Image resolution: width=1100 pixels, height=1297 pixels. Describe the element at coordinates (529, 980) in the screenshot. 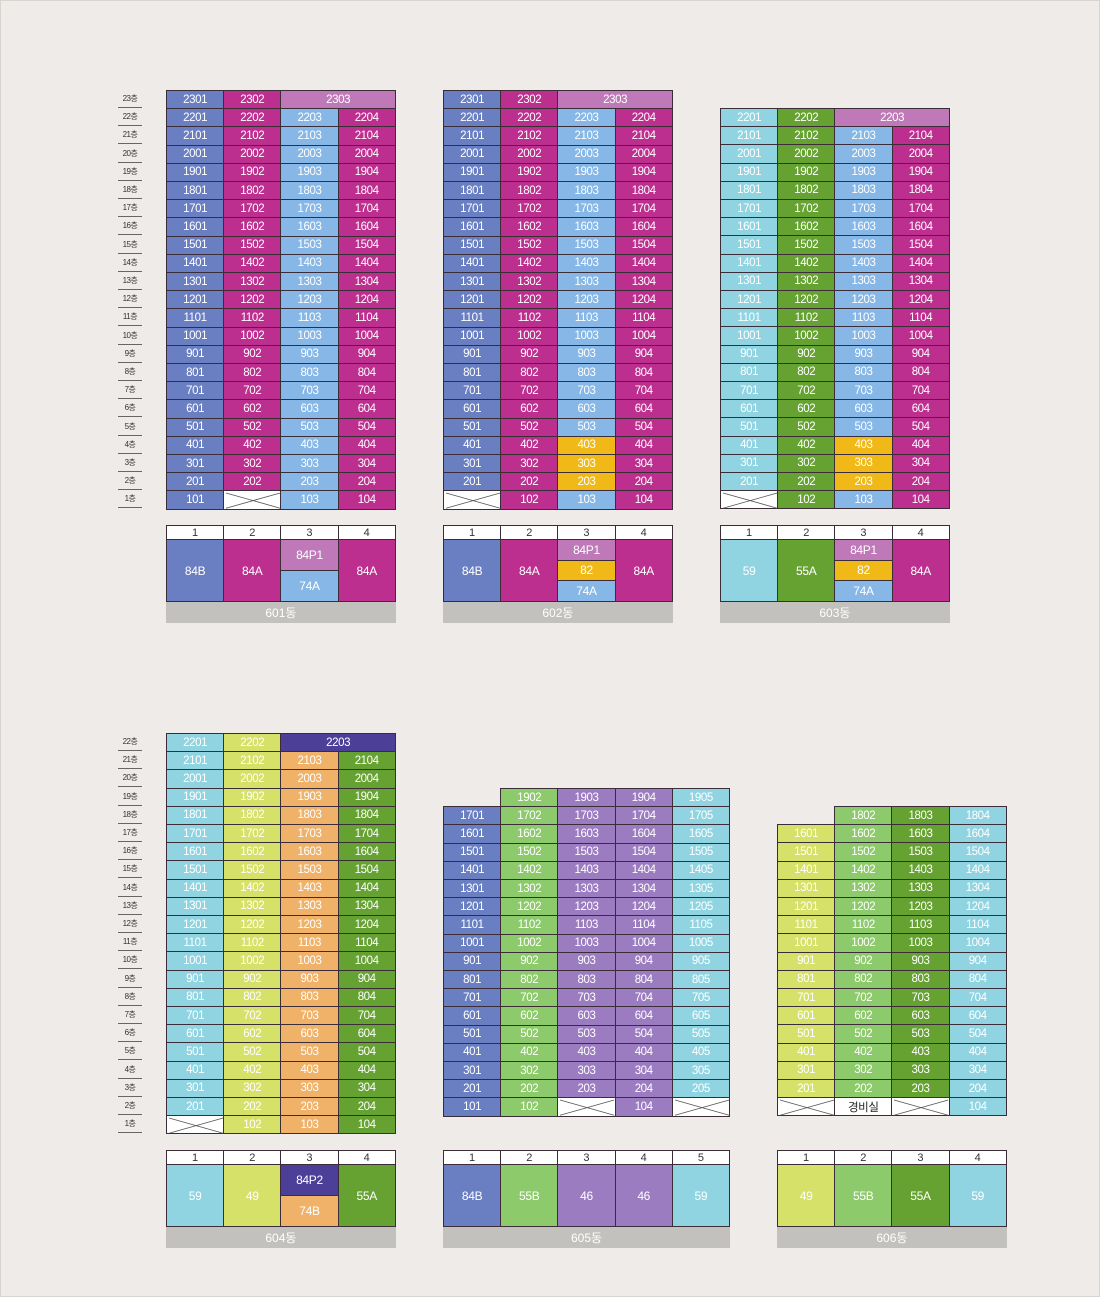

I see `unit-802: 802` at that location.